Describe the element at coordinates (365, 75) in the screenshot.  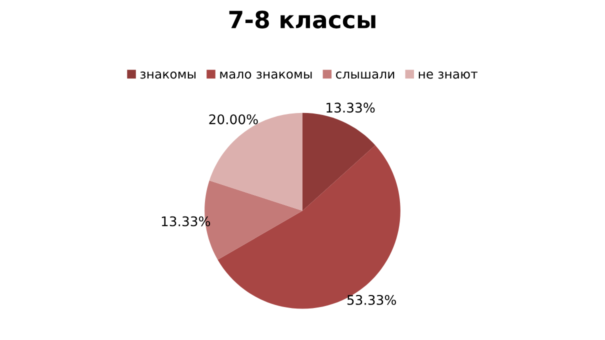
I see `legend-label: слышали` at that location.